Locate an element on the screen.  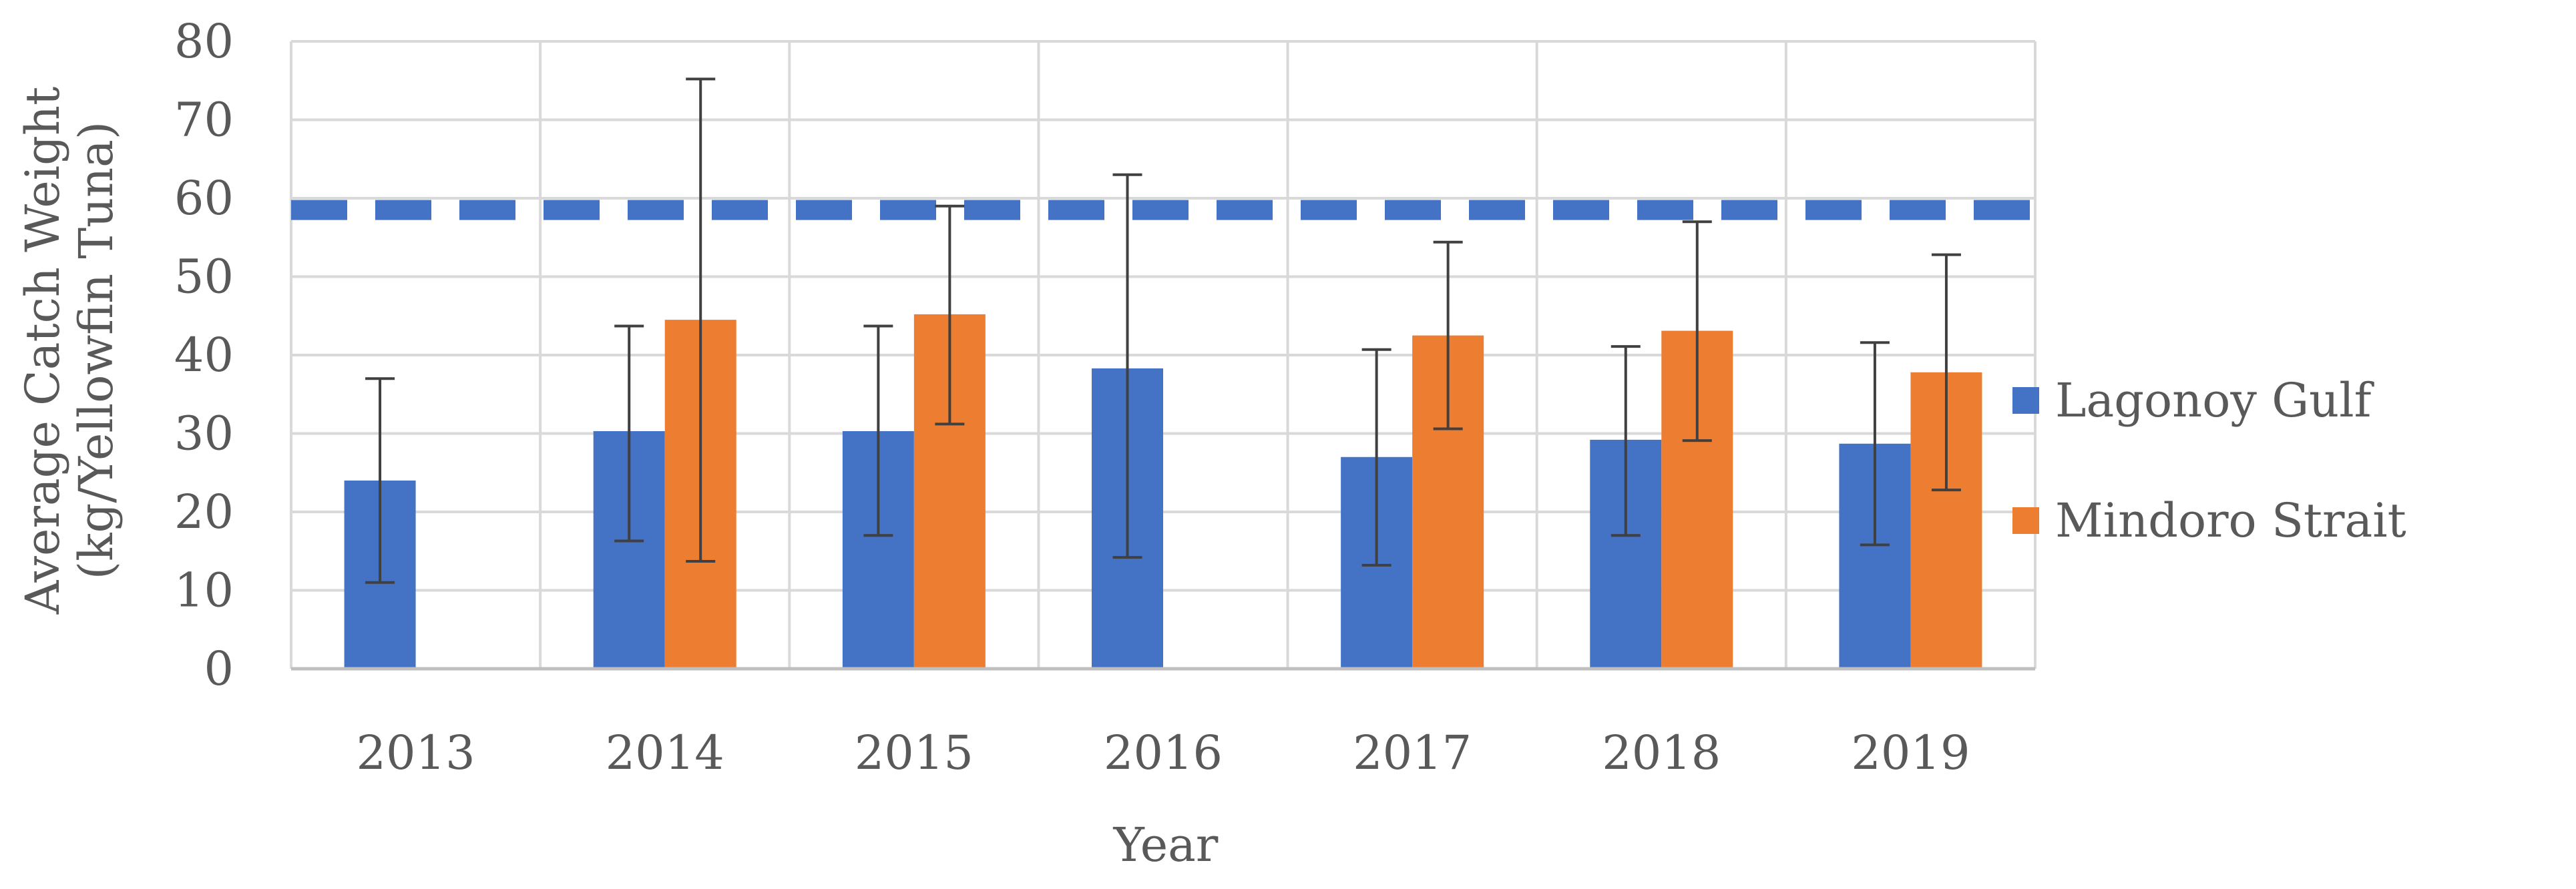
x-tick-label-2019: 2019 is located at coordinates (1910, 752).